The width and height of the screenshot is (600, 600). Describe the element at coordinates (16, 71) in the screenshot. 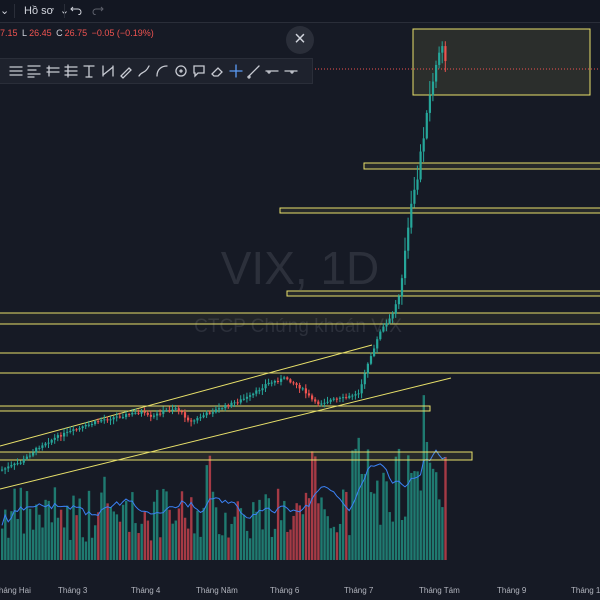

I see `fib-retracement-icon` at that location.